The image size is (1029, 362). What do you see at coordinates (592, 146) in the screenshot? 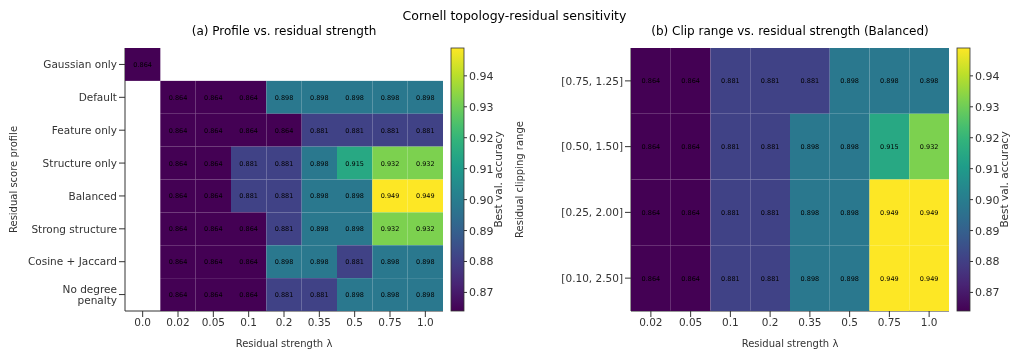
I see `y-tick-label: [0.50, 1.50]` at bounding box center [592, 146].